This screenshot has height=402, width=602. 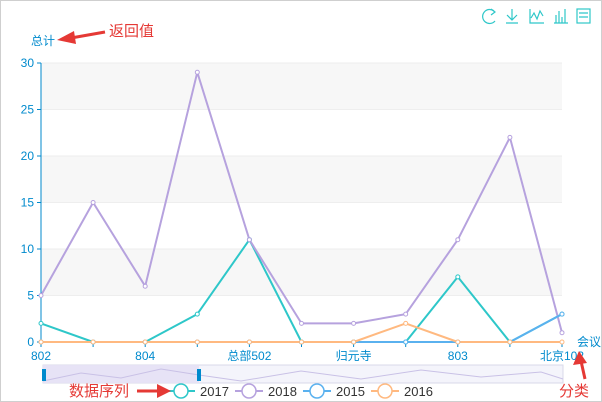 I want to click on y-tick-label: 25, so click(x=28, y=110).